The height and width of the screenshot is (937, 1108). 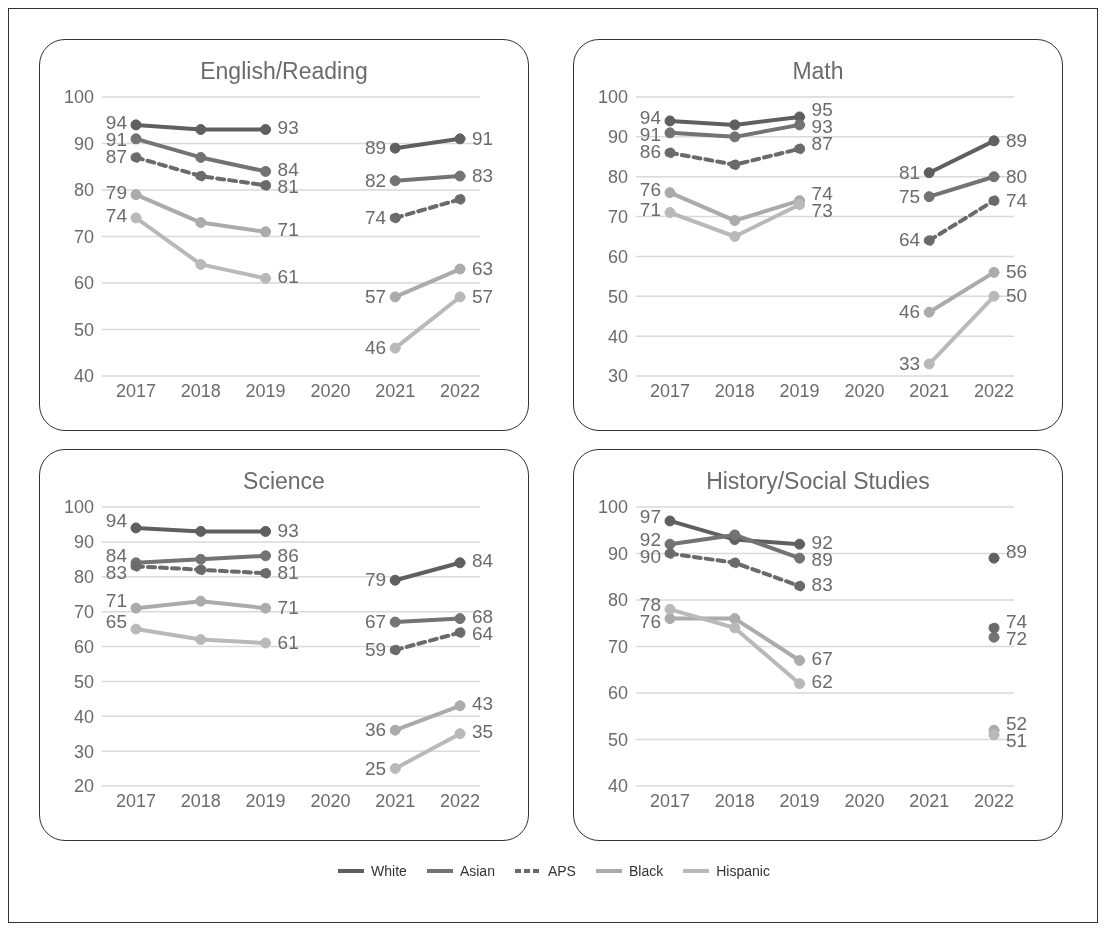 What do you see at coordinates (1017, 296) in the screenshot?
I see `data-label: 50` at bounding box center [1017, 296].